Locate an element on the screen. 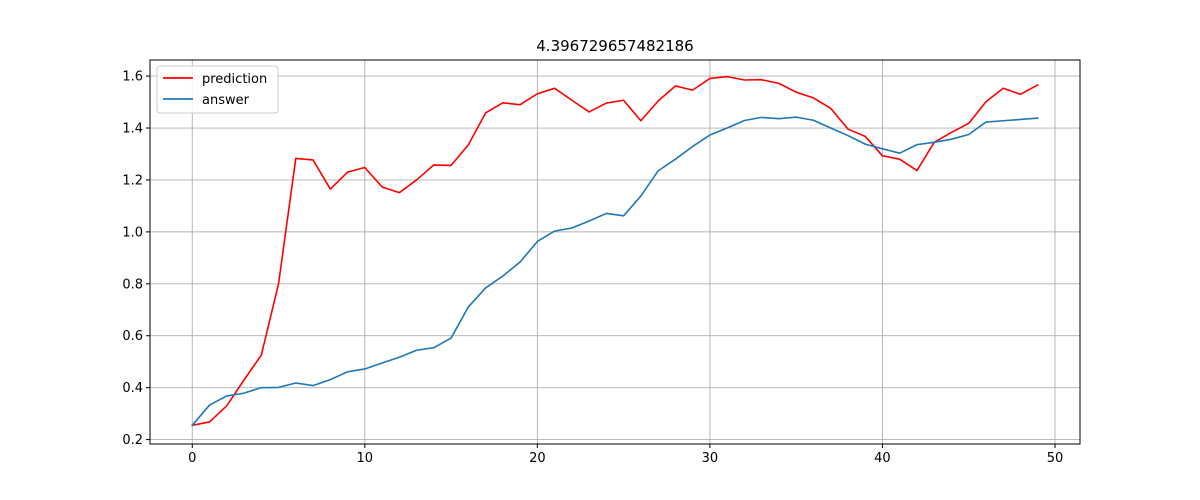 This screenshot has height=500, width=1200. x-tick-label: 10 is located at coordinates (365, 458).